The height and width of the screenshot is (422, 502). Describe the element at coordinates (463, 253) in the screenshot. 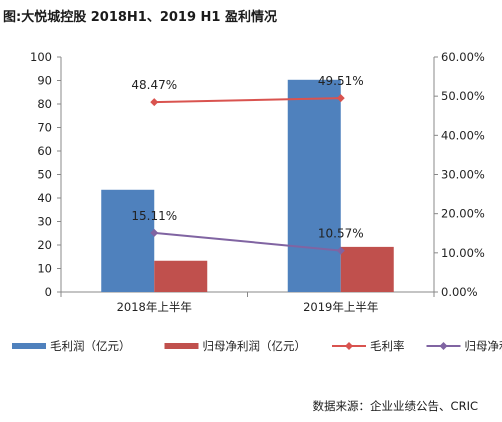

I see `right-tick-label: 10.00%` at that location.